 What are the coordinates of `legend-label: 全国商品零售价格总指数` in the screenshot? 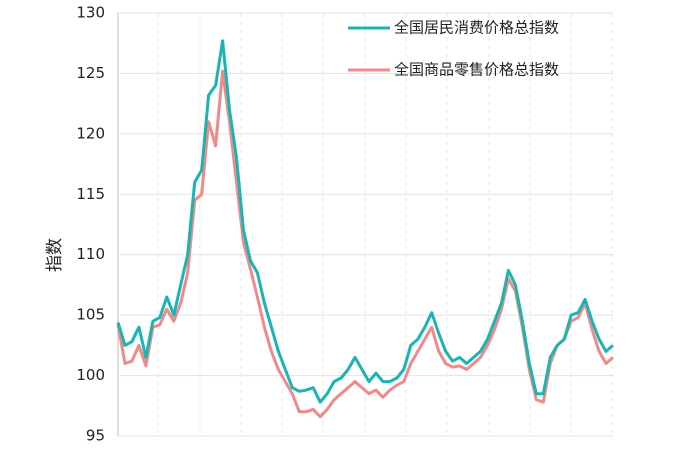 It's located at (476, 70).